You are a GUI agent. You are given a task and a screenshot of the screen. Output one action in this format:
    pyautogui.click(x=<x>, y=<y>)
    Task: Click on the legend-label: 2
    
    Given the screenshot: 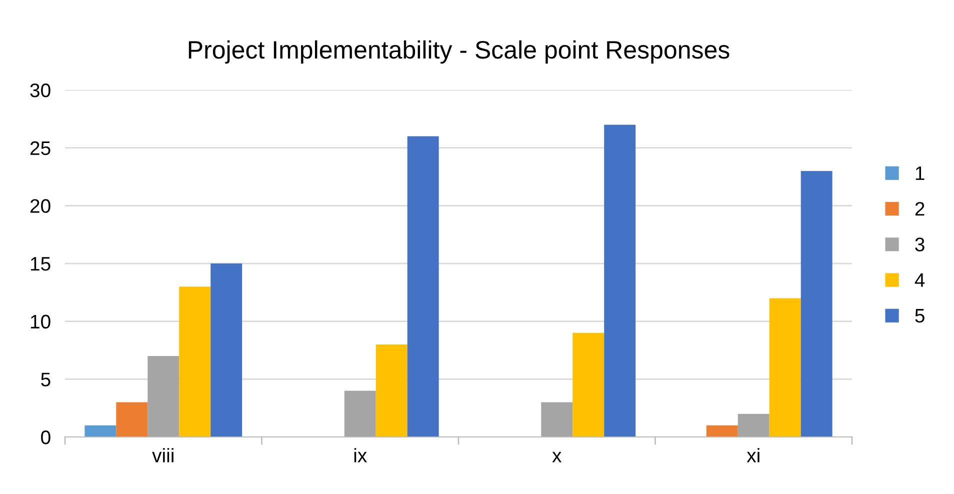 What is the action you would take?
    pyautogui.click(x=919, y=209)
    